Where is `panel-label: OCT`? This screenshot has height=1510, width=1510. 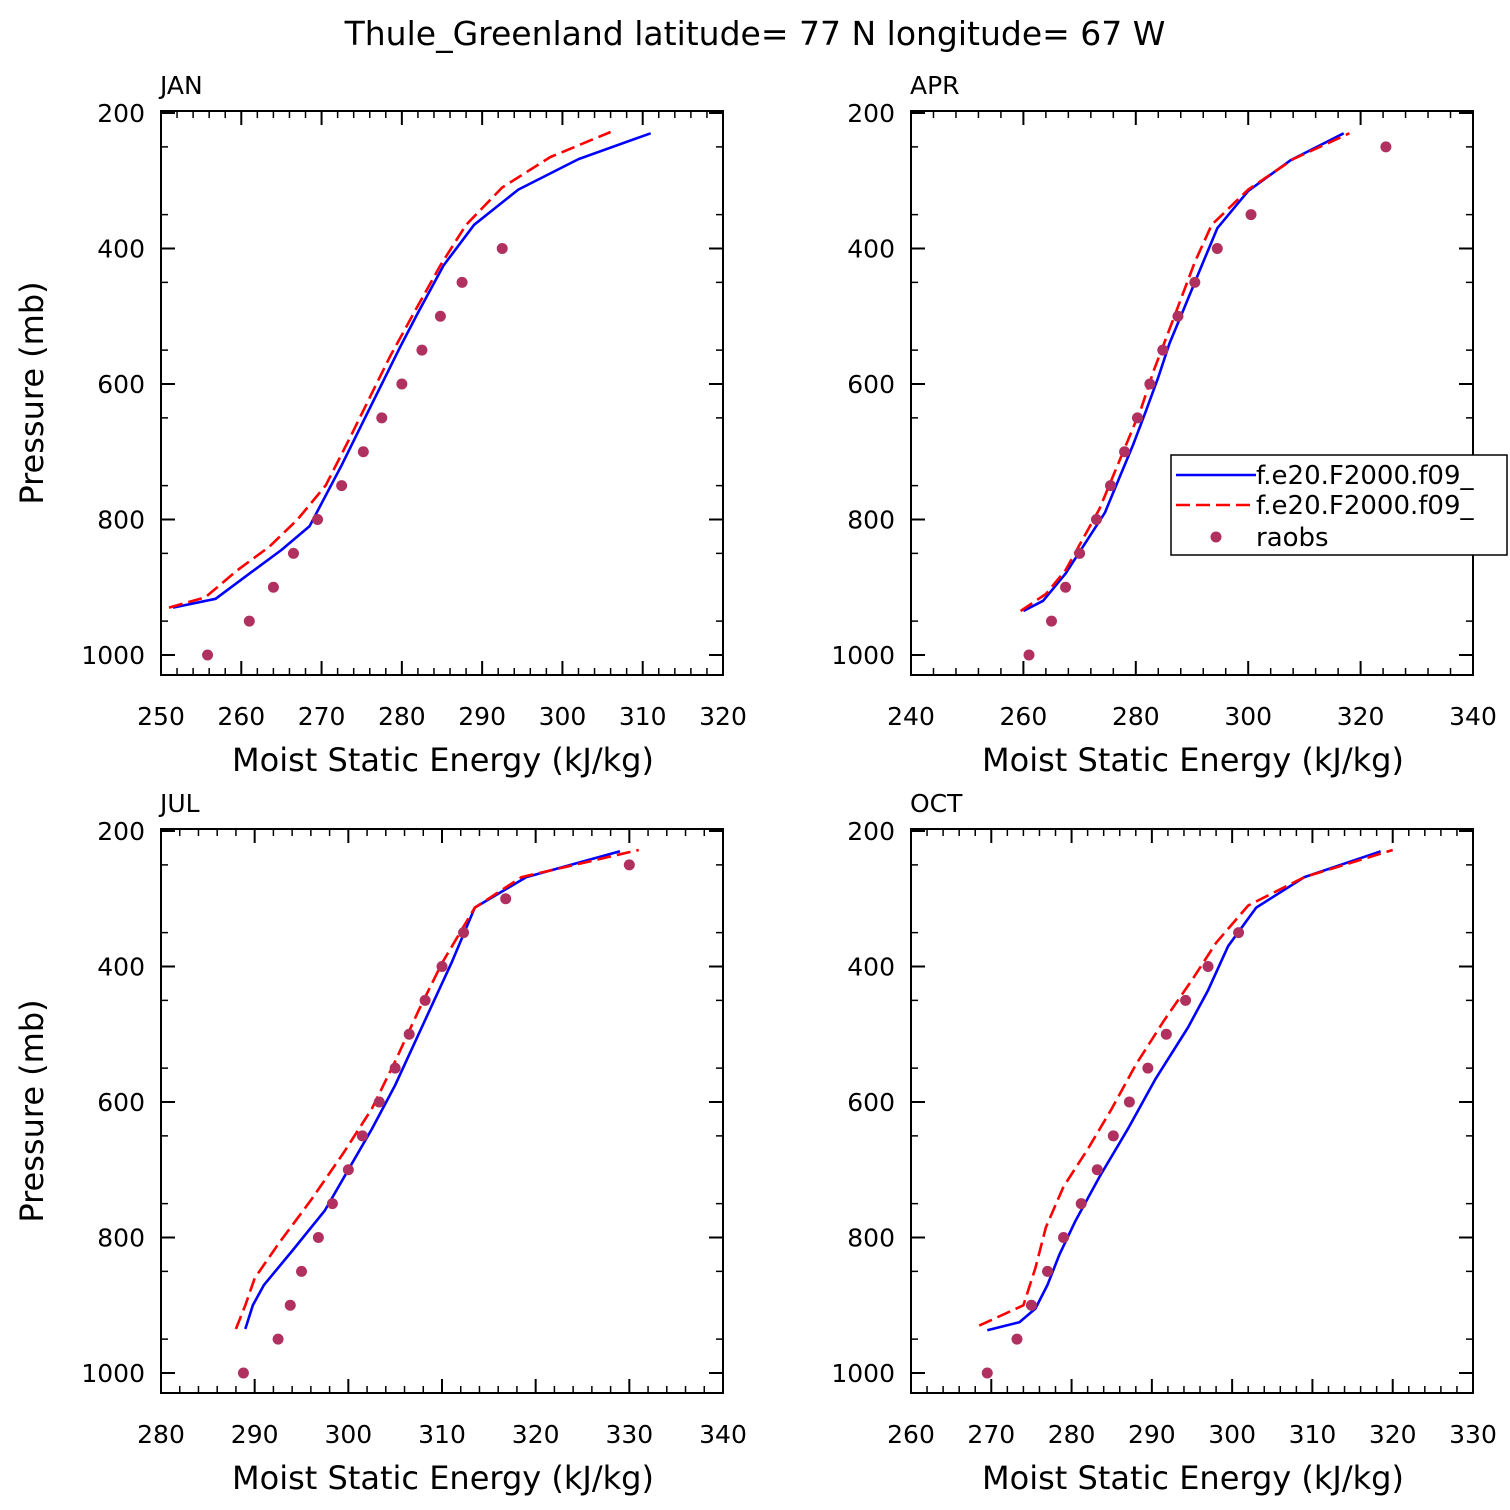
panel-label: OCT is located at coordinates (936, 803).